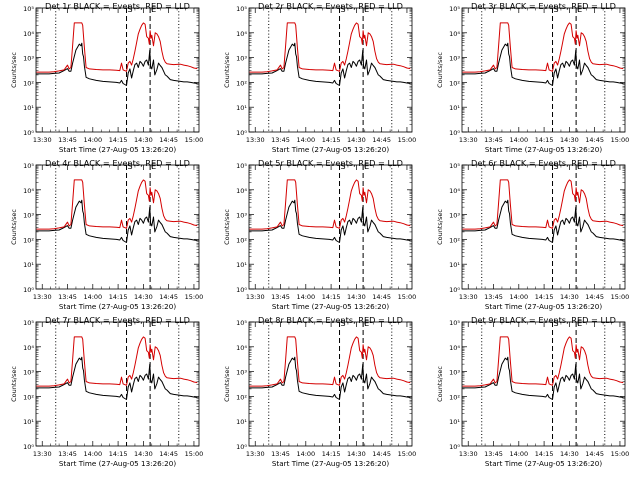  What do you see at coordinates (543, 6) in the screenshot?
I see `panel-title: Det 3r BLACK = Events, RED = LLD` at bounding box center [543, 6].